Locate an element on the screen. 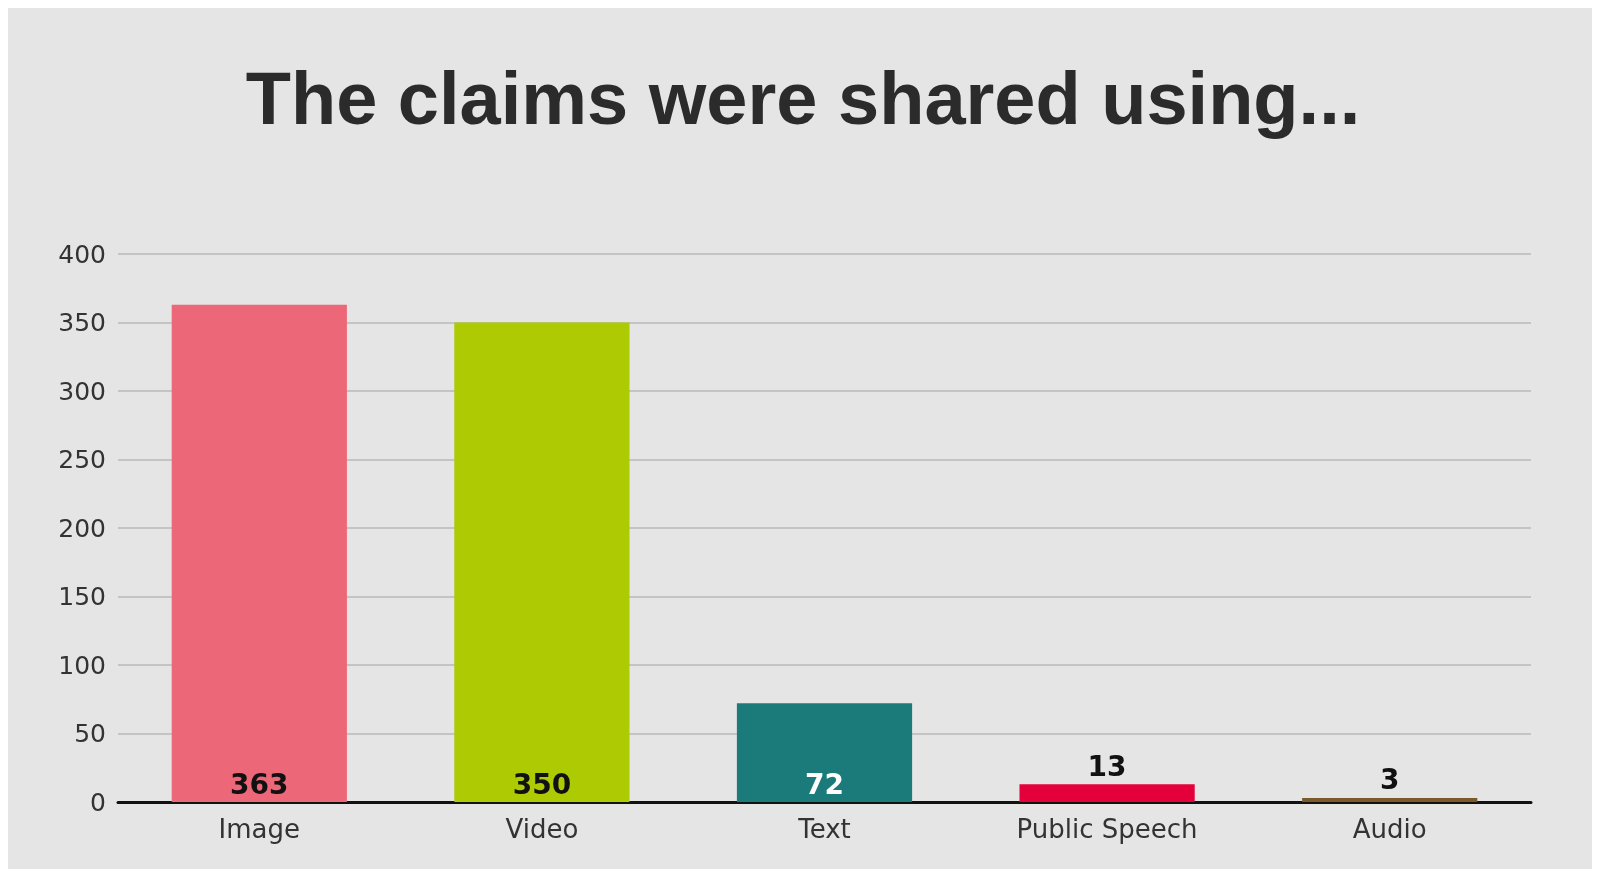 This screenshot has height=877, width=1600. x-tick-label: Text is located at coordinates (824, 829).